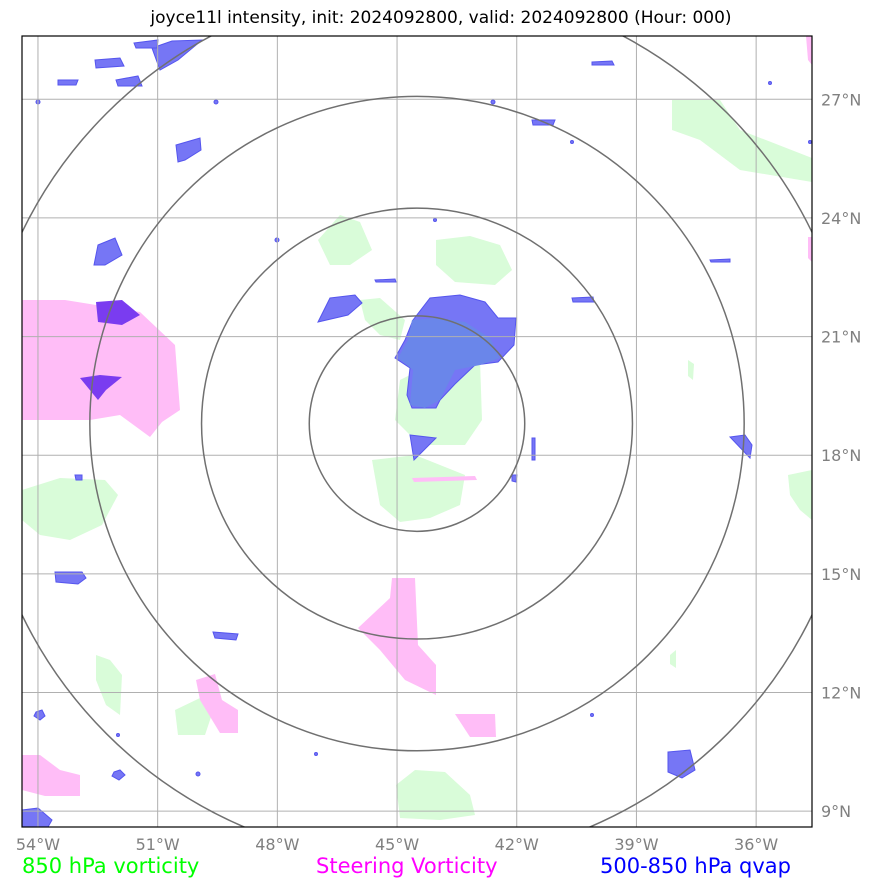 The image size is (882, 891). Describe the element at coordinates (277, 844) in the screenshot. I see `longitude-tick-label: 48°W` at that location.